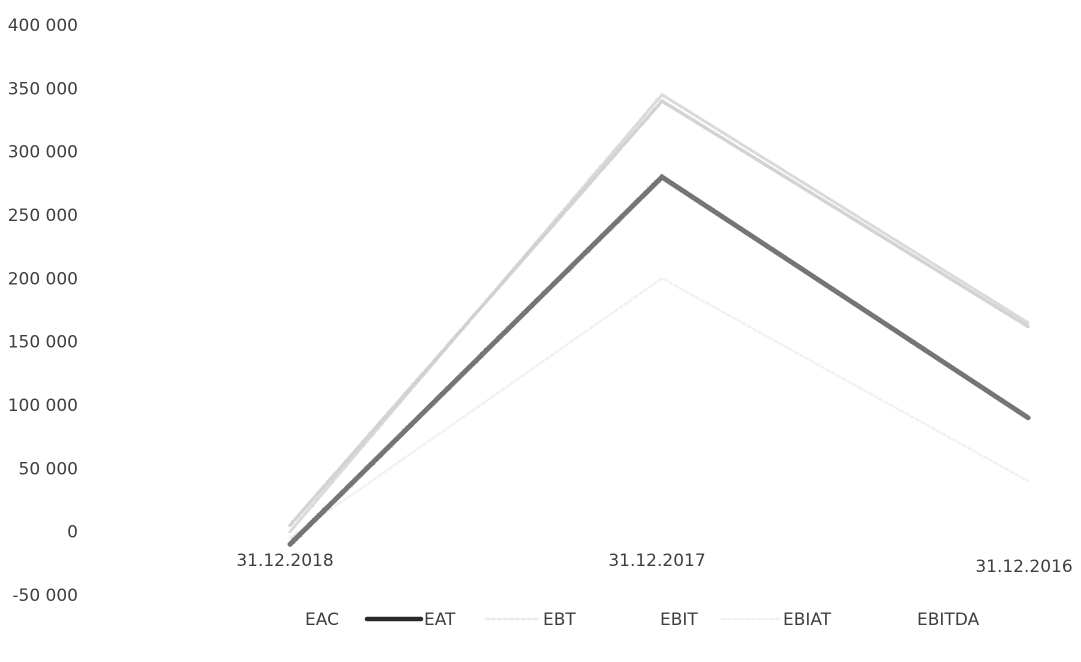 This screenshot has width=1081, height=662. Describe the element at coordinates (43, 343) in the screenshot. I see `y-tick-label: 150 000` at that location.